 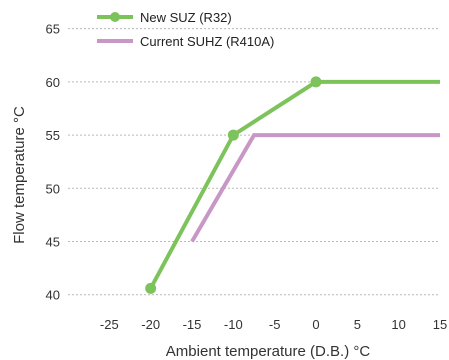 What do you see at coordinates (53, 295) in the screenshot?
I see `y-tick-label: 40` at bounding box center [53, 295].